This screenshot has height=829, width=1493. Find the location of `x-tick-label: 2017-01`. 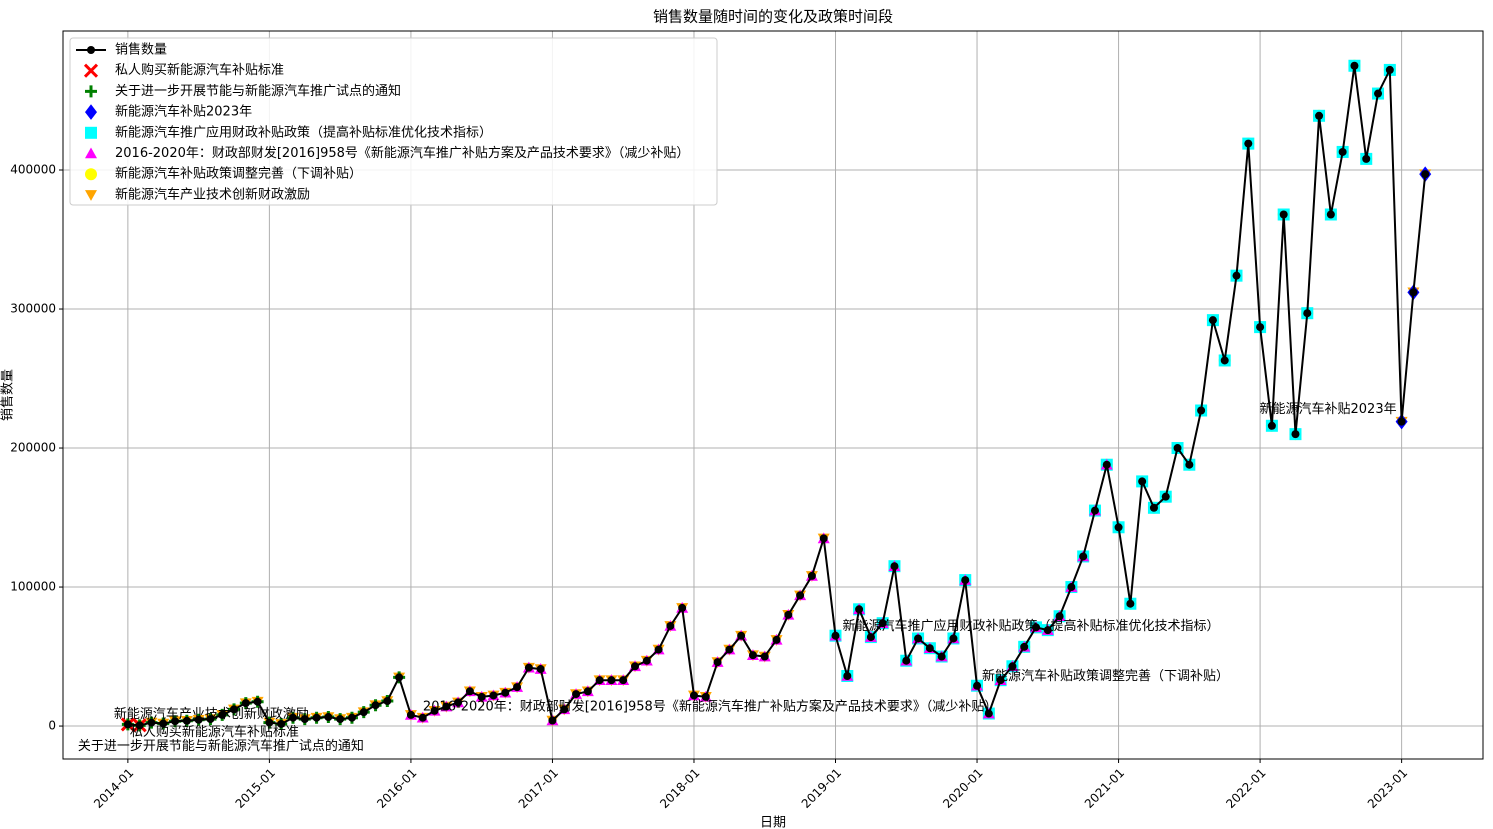

x-tick-label: 2017-01 is located at coordinates (538, 788).